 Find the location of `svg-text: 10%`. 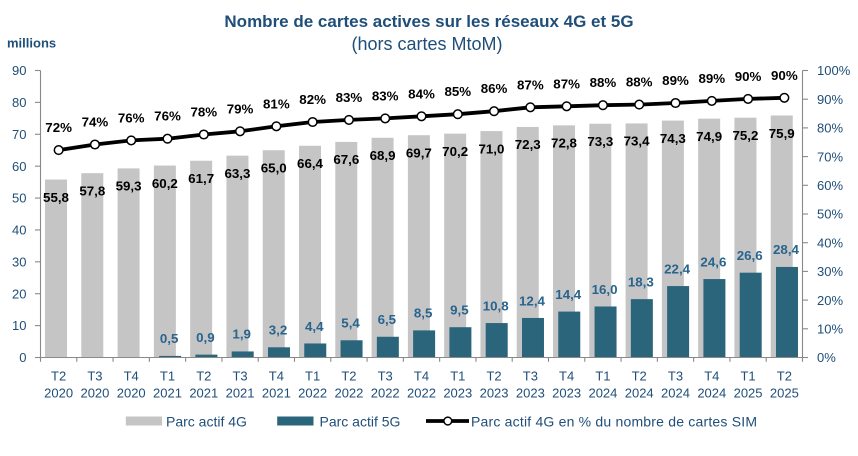

svg-text: 10% is located at coordinates (830, 329).